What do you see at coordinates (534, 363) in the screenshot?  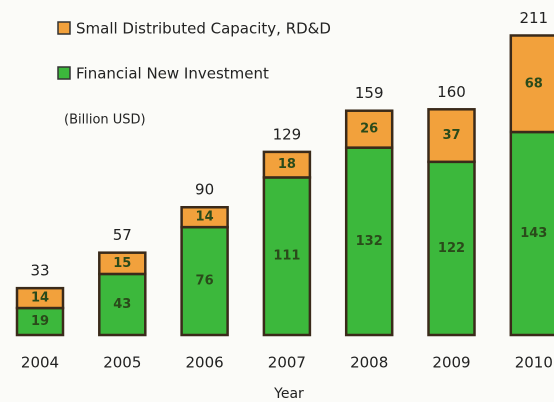 I see `x-tick-label: 2010` at bounding box center [534, 363].